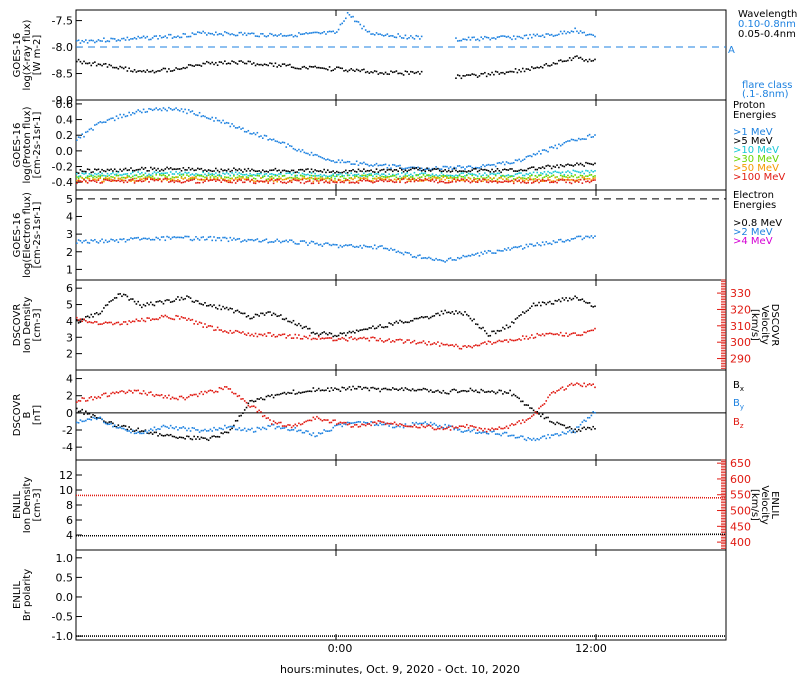 This screenshot has width=800, height=680. I want to click on enlil-polarity-frame, so click(401, 595).